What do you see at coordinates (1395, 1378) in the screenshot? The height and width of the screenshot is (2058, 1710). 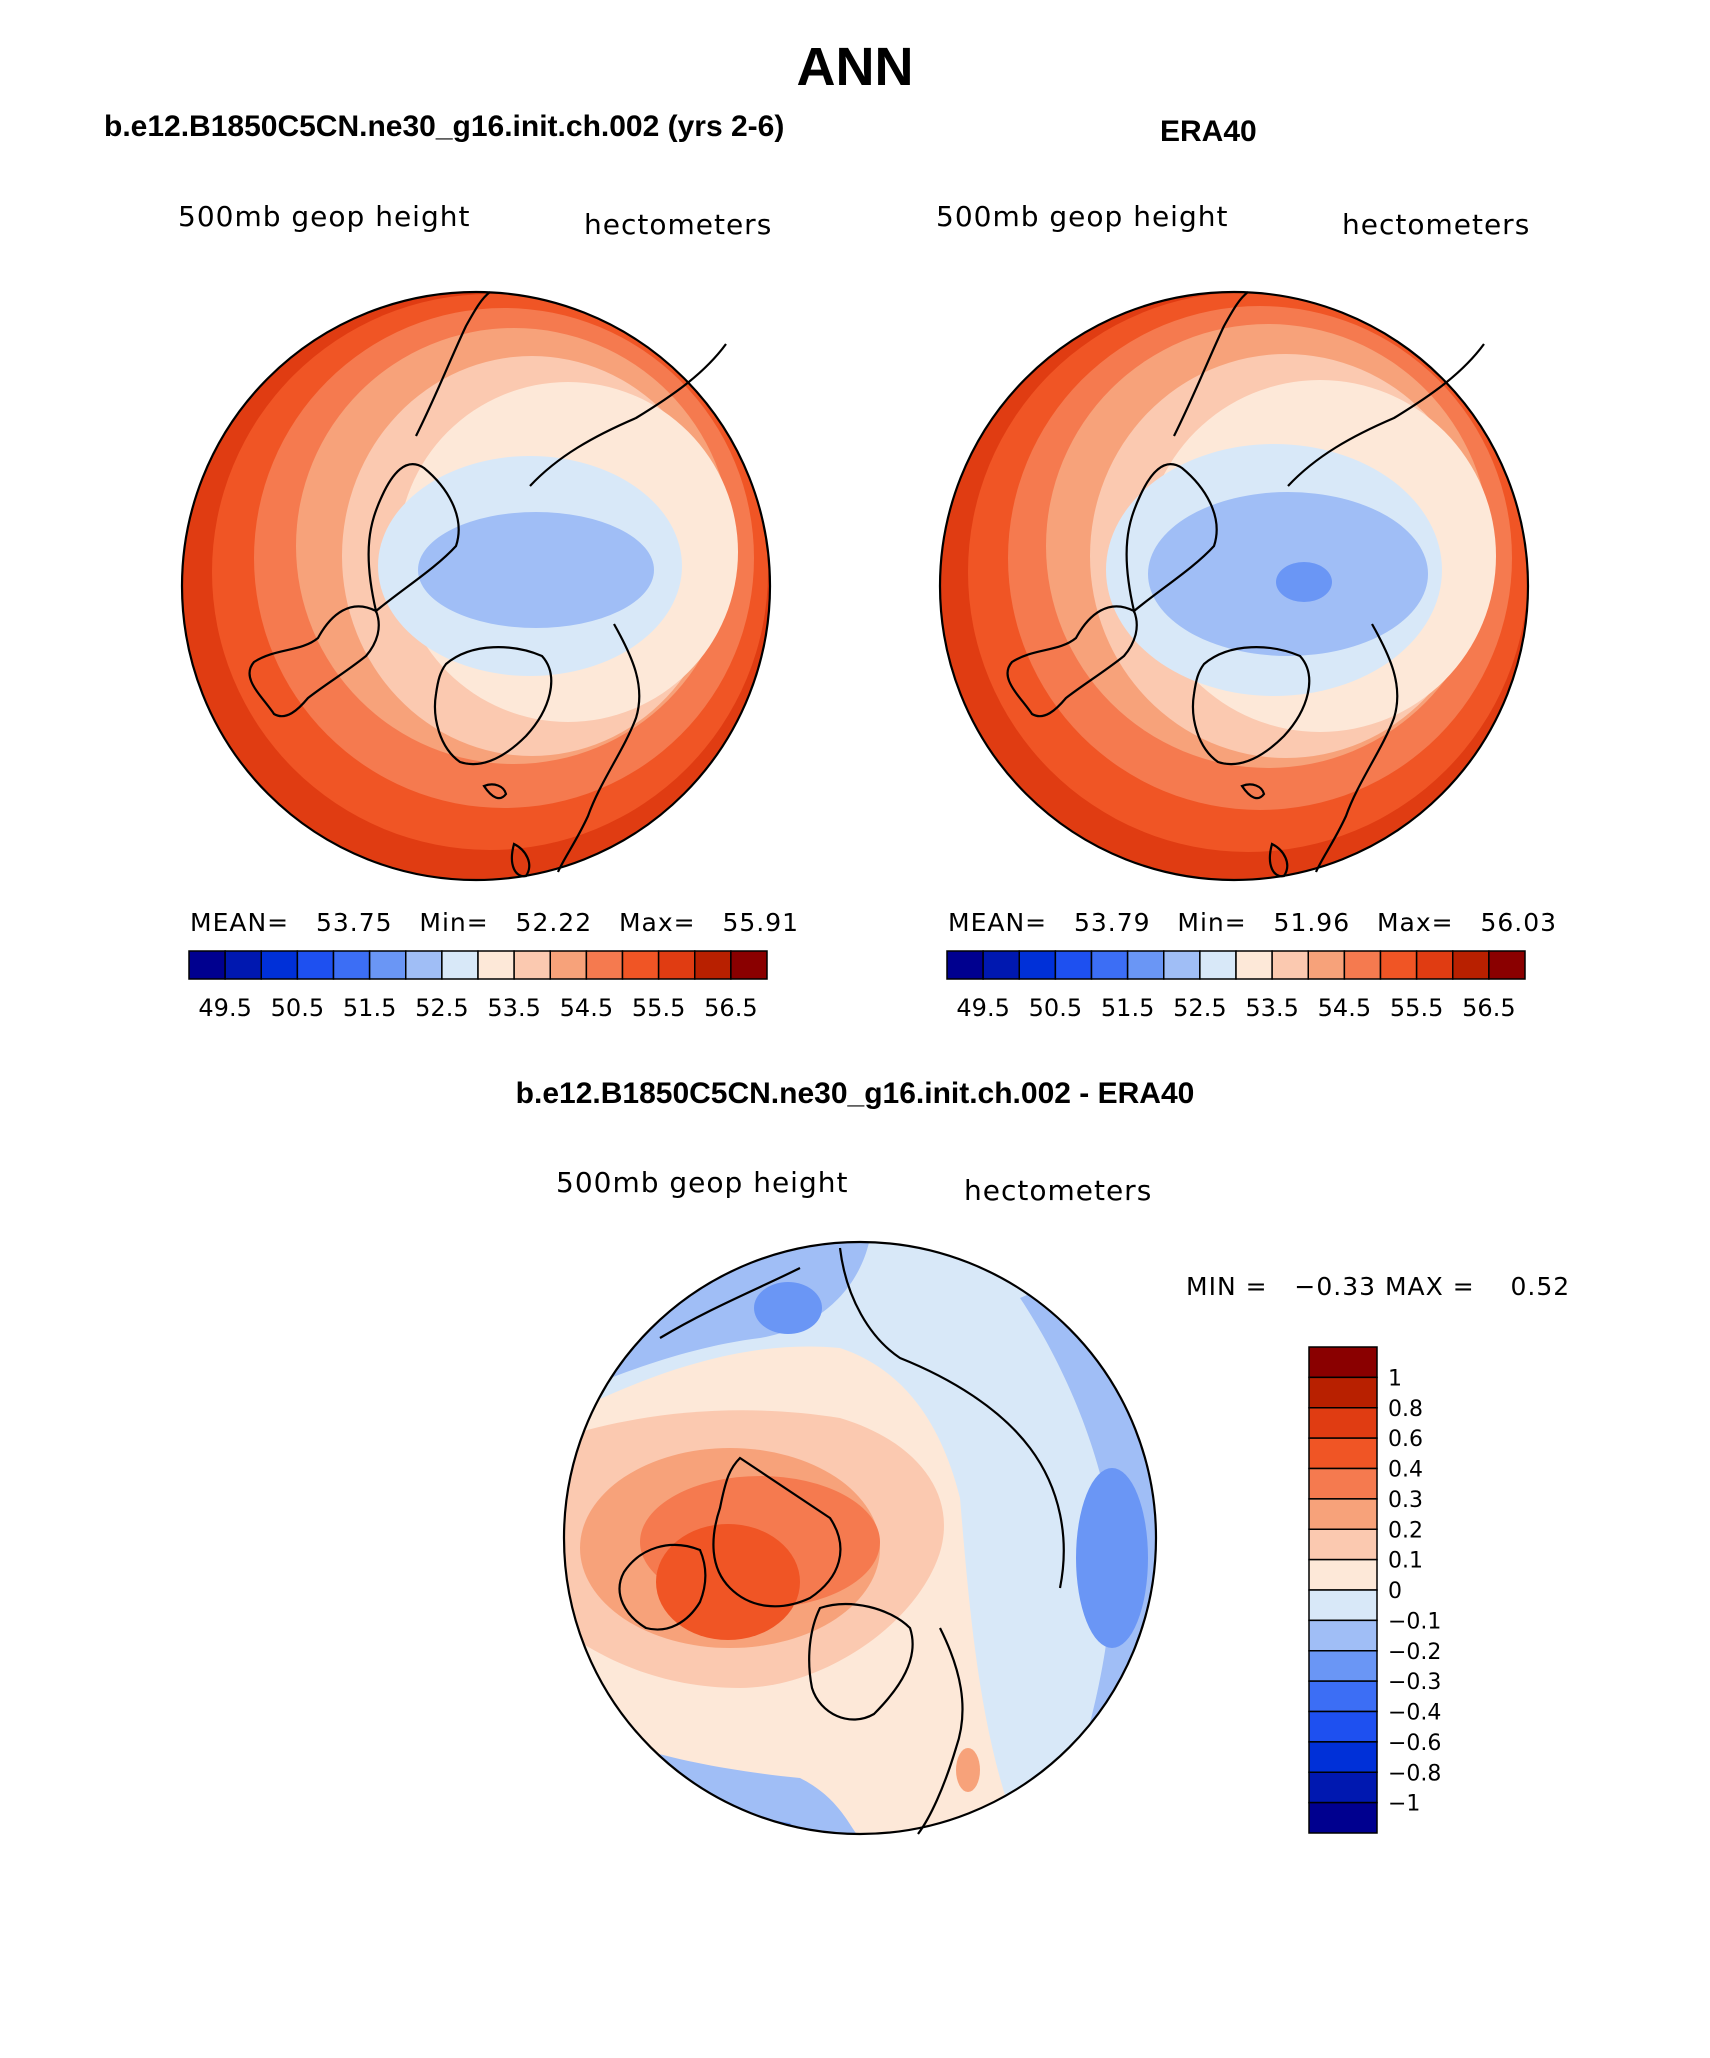 I see `diff-colorbar-tick-label: 1` at bounding box center [1395, 1378].